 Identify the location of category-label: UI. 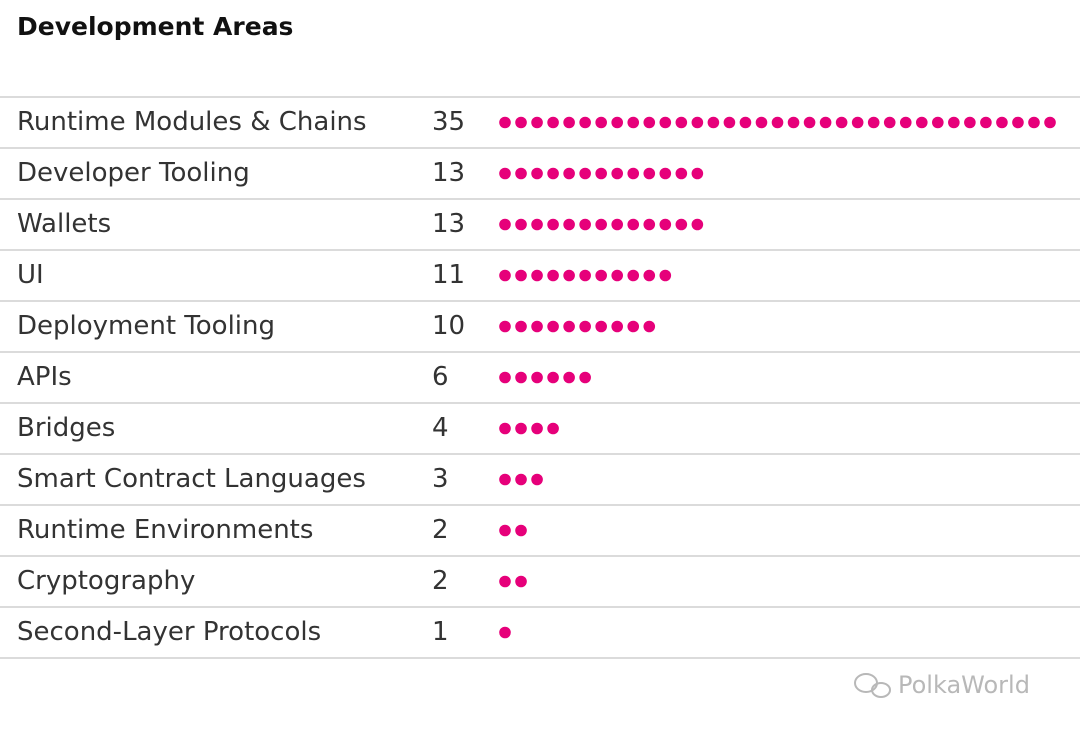
(30, 275).